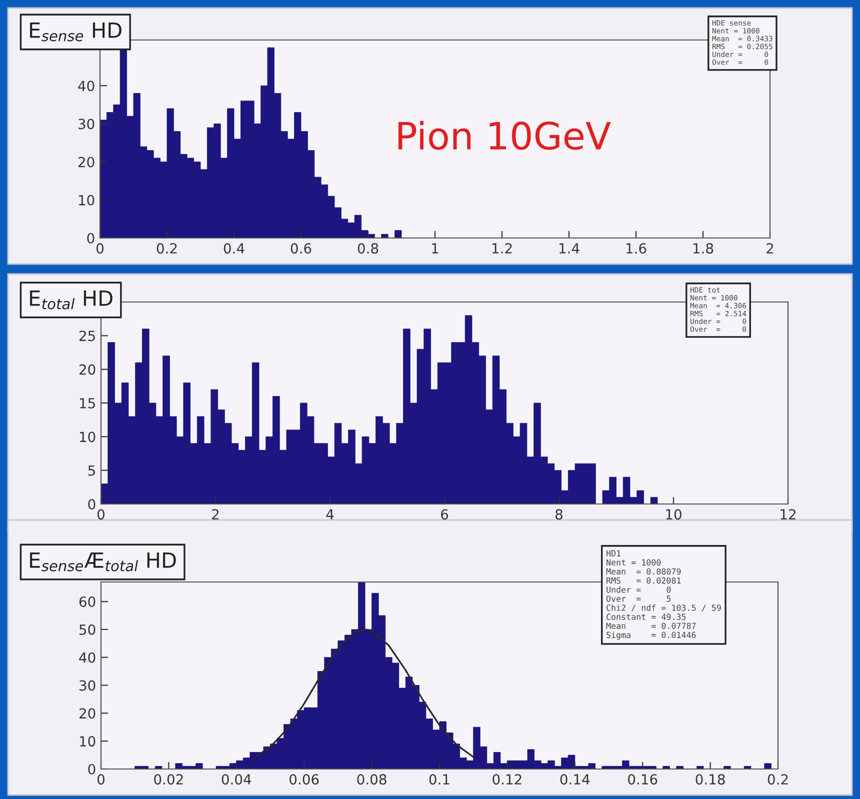  I want to click on x-tick-label: 12, so click(788, 514).